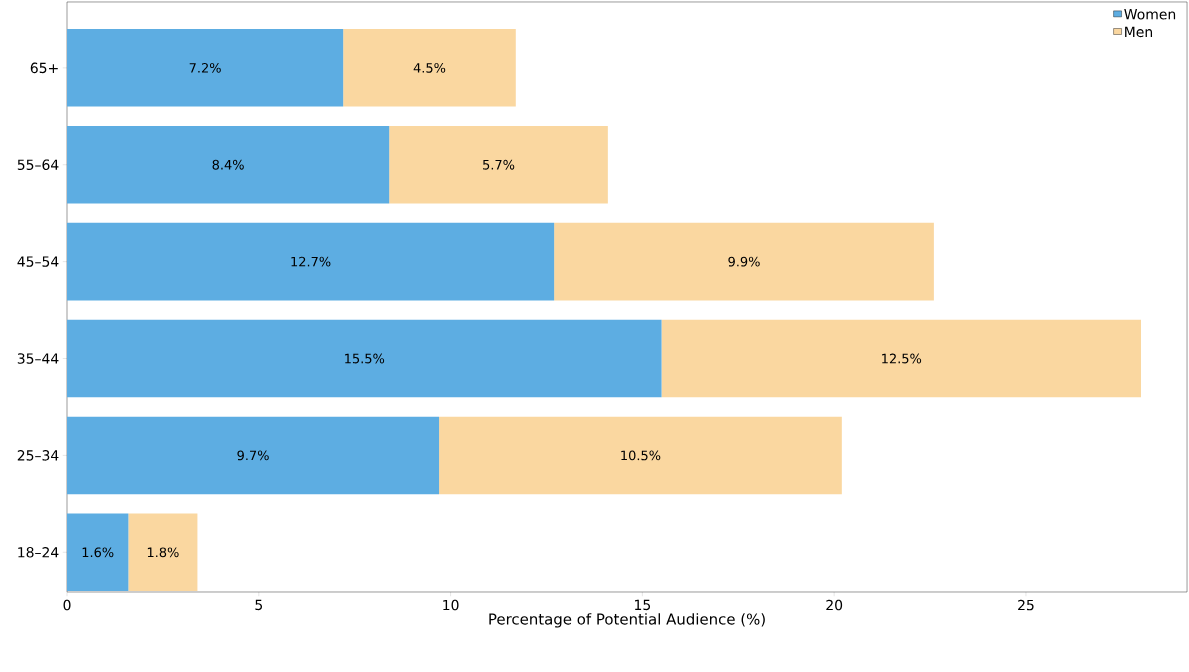 This screenshot has width=1189, height=672. I want to click on x-tick-label: 20, so click(834, 605).